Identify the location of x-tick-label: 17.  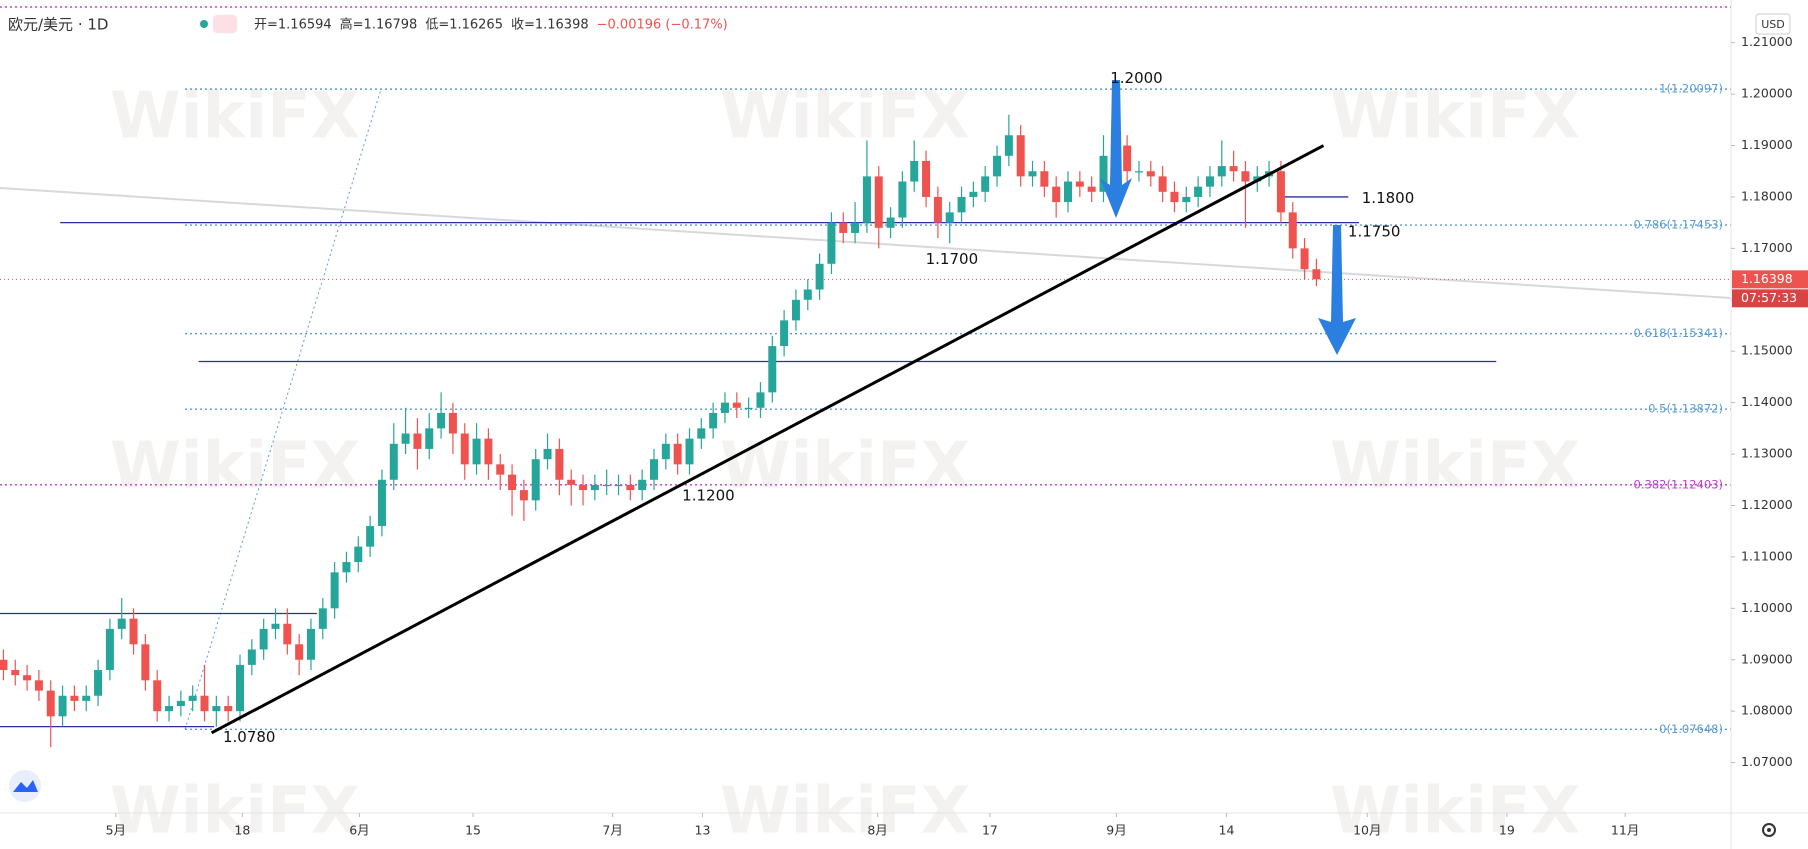
(990, 830).